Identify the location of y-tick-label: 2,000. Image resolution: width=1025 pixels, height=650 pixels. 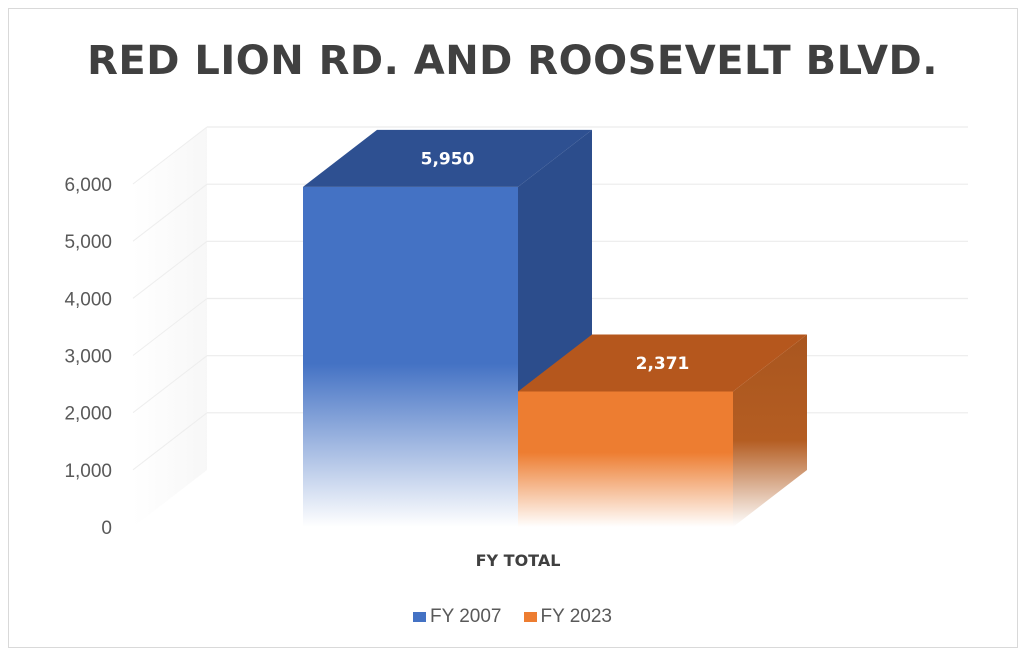
(88, 414).